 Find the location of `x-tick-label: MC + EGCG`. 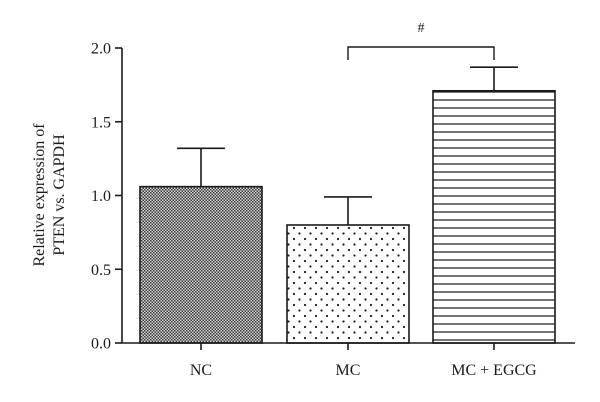

x-tick-label: MC + EGCG is located at coordinates (494, 370).